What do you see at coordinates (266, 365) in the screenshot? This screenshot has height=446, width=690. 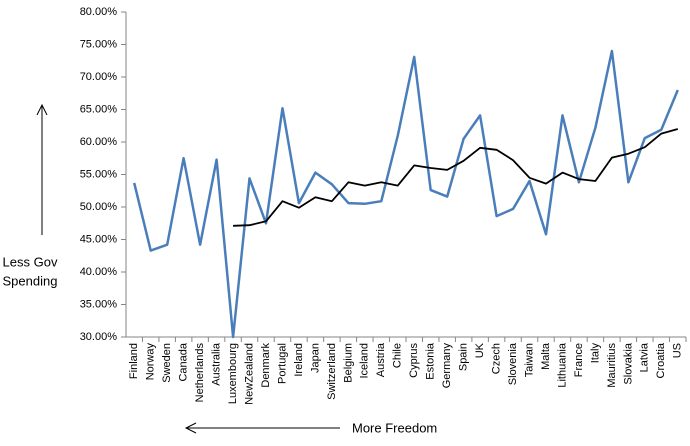 I see `x-tick-label: Denmark` at bounding box center [266, 365].